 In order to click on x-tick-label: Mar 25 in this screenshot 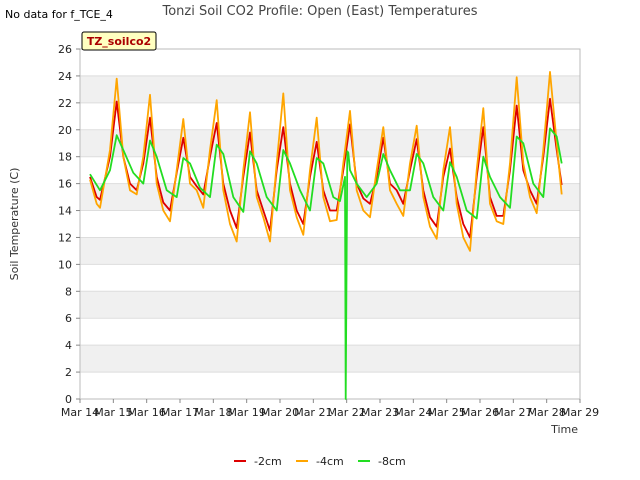, I will do `click(447, 412)`.